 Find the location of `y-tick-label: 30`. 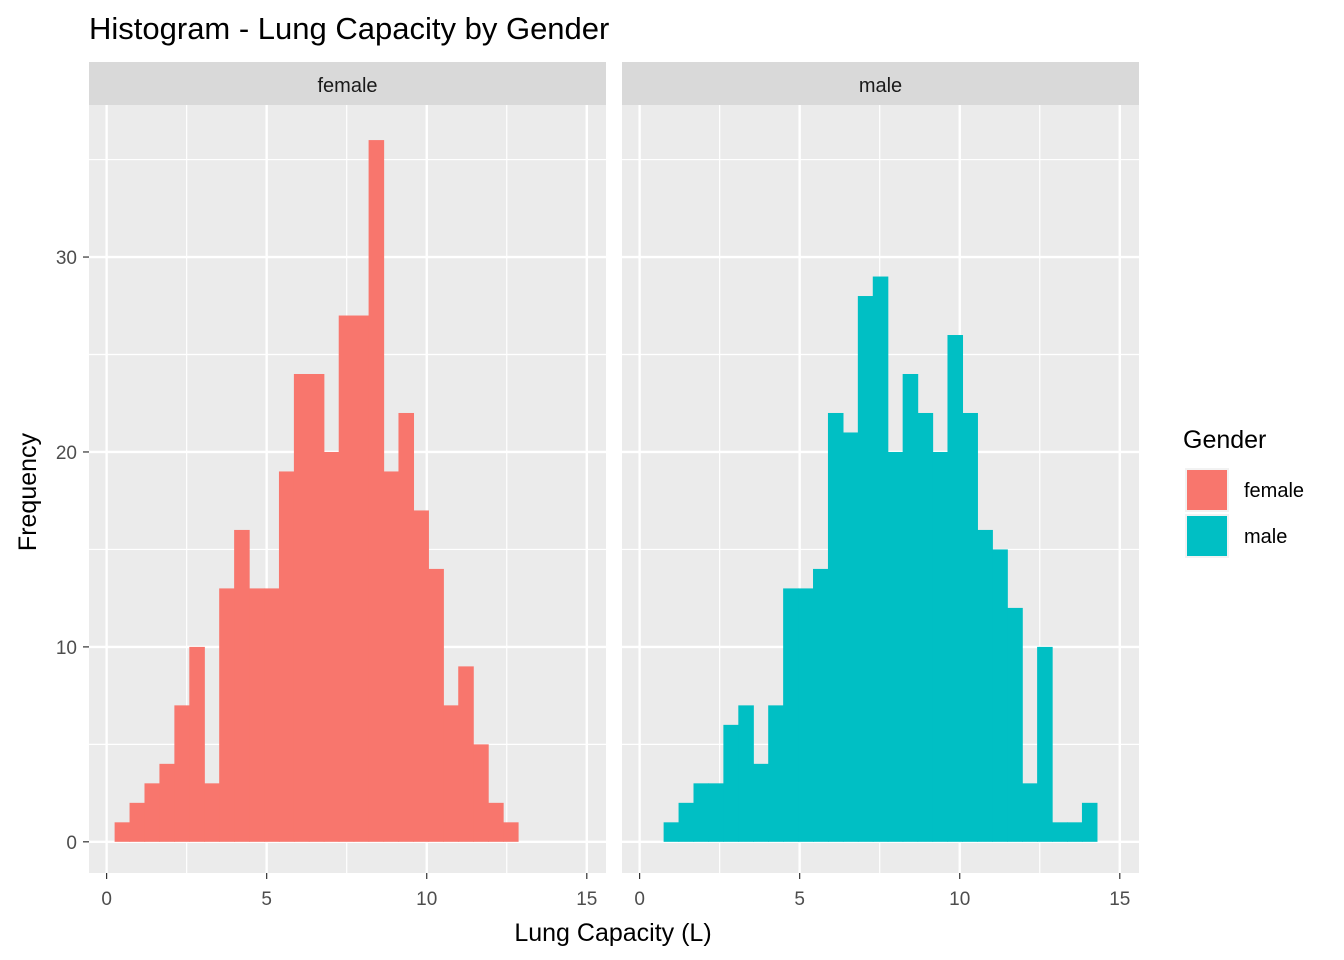

y-tick-label: 30 is located at coordinates (66, 258).